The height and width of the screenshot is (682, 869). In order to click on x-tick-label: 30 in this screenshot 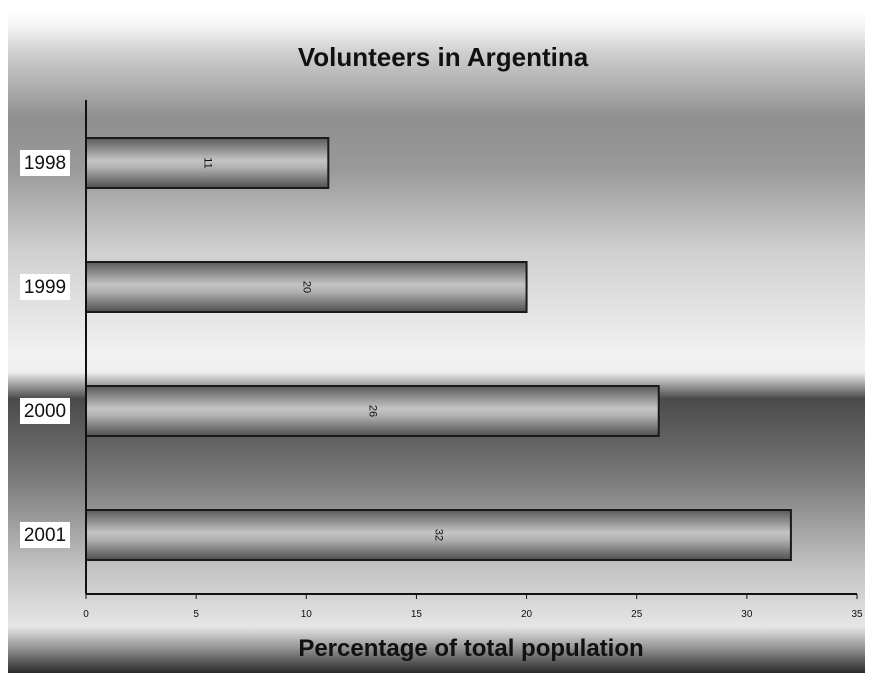, I will do `click(747, 614)`.